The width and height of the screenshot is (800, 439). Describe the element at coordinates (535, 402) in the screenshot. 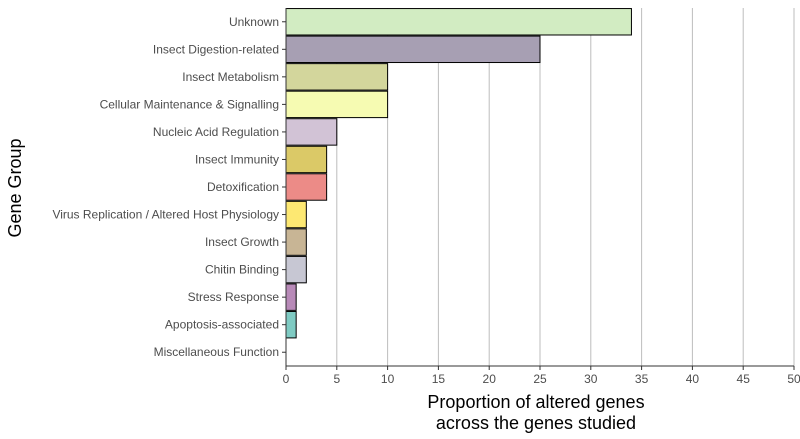

I see `x-axis-title-line1: Proportion of altered genes` at that location.